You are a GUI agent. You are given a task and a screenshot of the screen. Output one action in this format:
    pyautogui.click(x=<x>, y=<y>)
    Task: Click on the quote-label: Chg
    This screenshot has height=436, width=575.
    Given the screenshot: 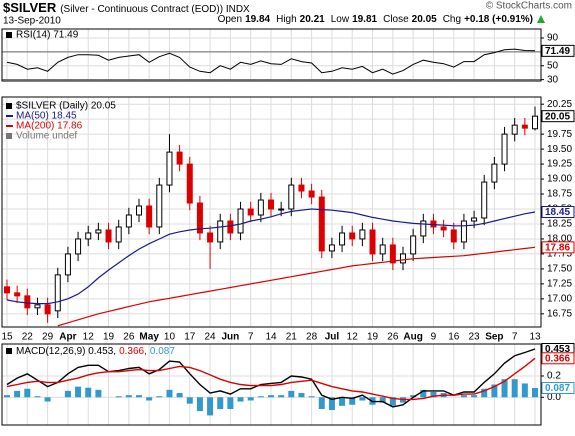 What is the action you would take?
    pyautogui.click(x=452, y=19)
    